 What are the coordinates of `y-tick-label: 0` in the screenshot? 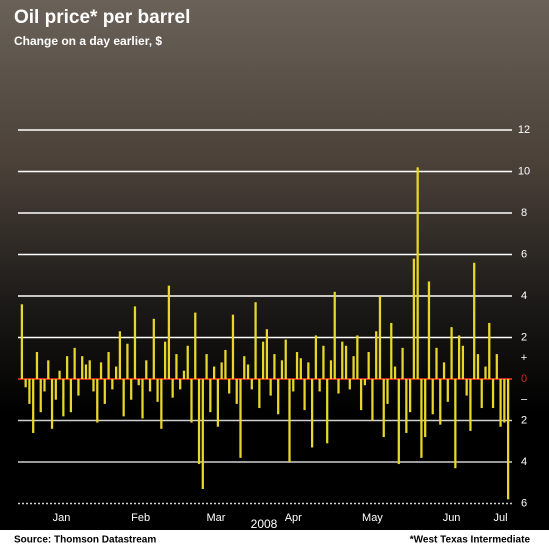 It's located at (524, 379).